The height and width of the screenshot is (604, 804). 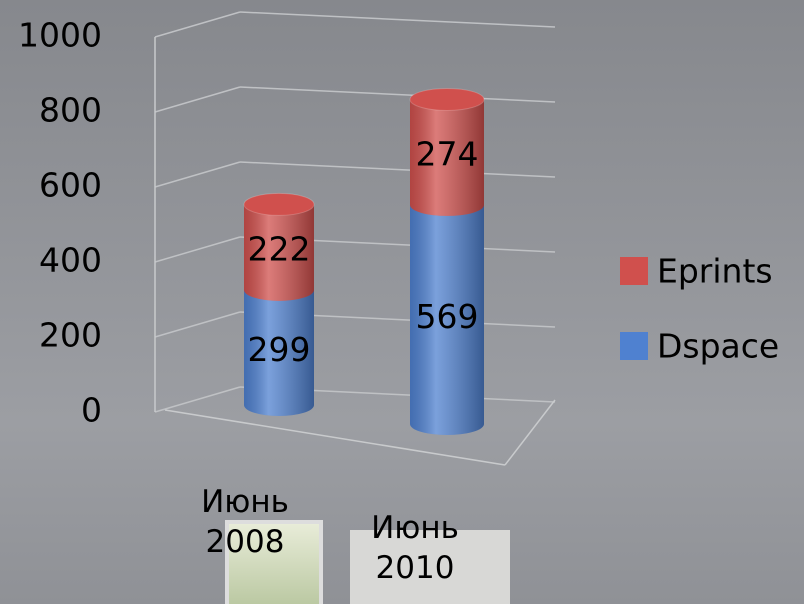 What do you see at coordinates (715, 271) in the screenshot?
I see `legend-label: Eprints` at bounding box center [715, 271].